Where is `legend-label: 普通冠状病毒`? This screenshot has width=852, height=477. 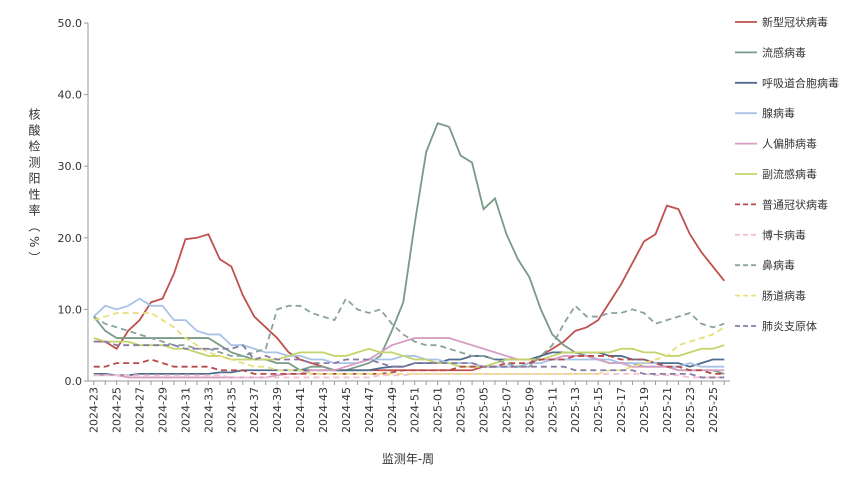
legend-label: 普通冠状病毒 is located at coordinates (795, 204).